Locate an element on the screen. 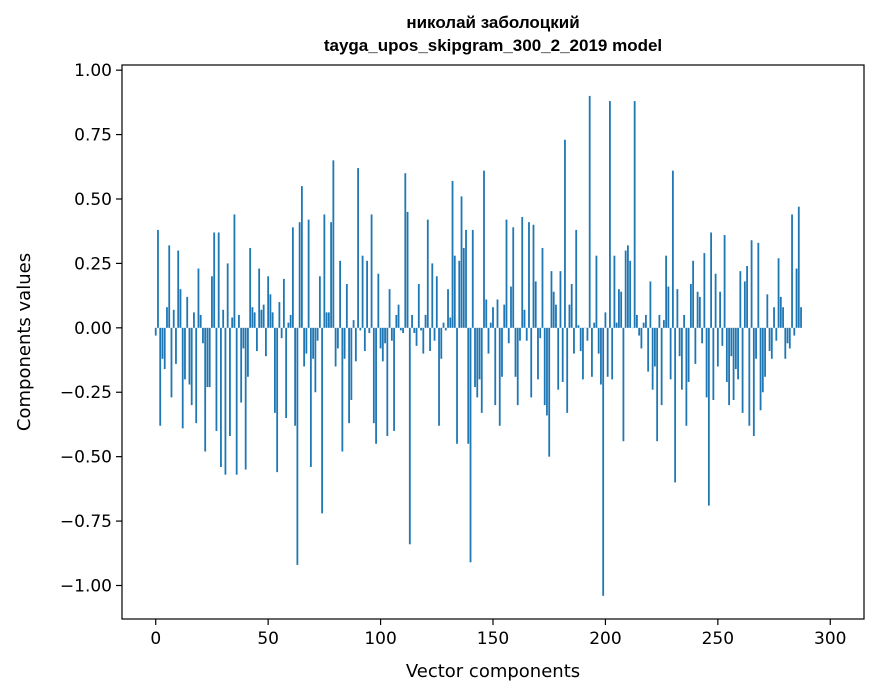 The height and width of the screenshot is (696, 880). x-tick-label-150: 150 is located at coordinates (493, 639).